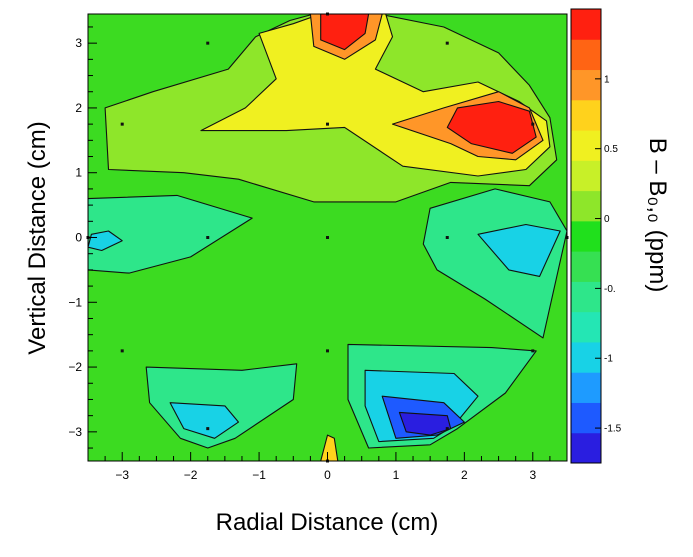 The image size is (693, 557). I want to click on y-tick-label: 3, so click(78, 43).